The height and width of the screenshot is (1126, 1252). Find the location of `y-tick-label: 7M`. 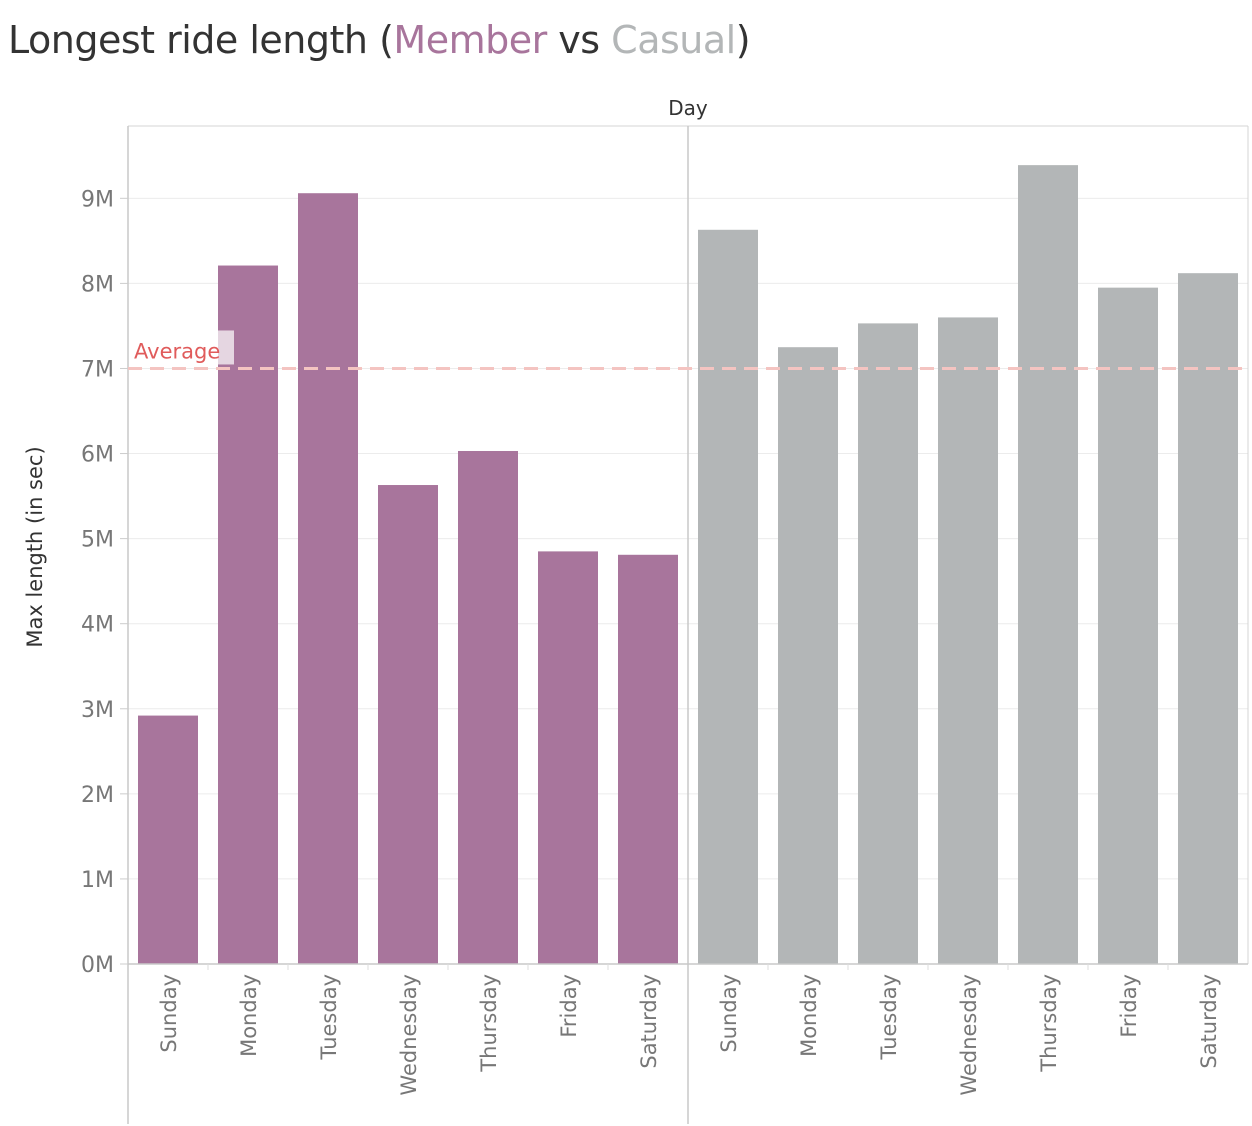

y-tick-label: 7M is located at coordinates (97, 369).